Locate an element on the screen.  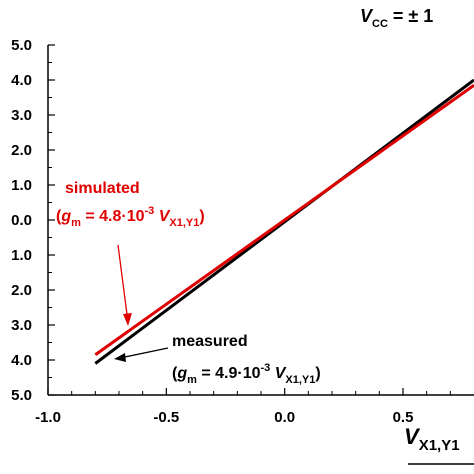
measured-gm-label: (gm = 4.9·10-3 VX1,Y1) is located at coordinates (246, 374).